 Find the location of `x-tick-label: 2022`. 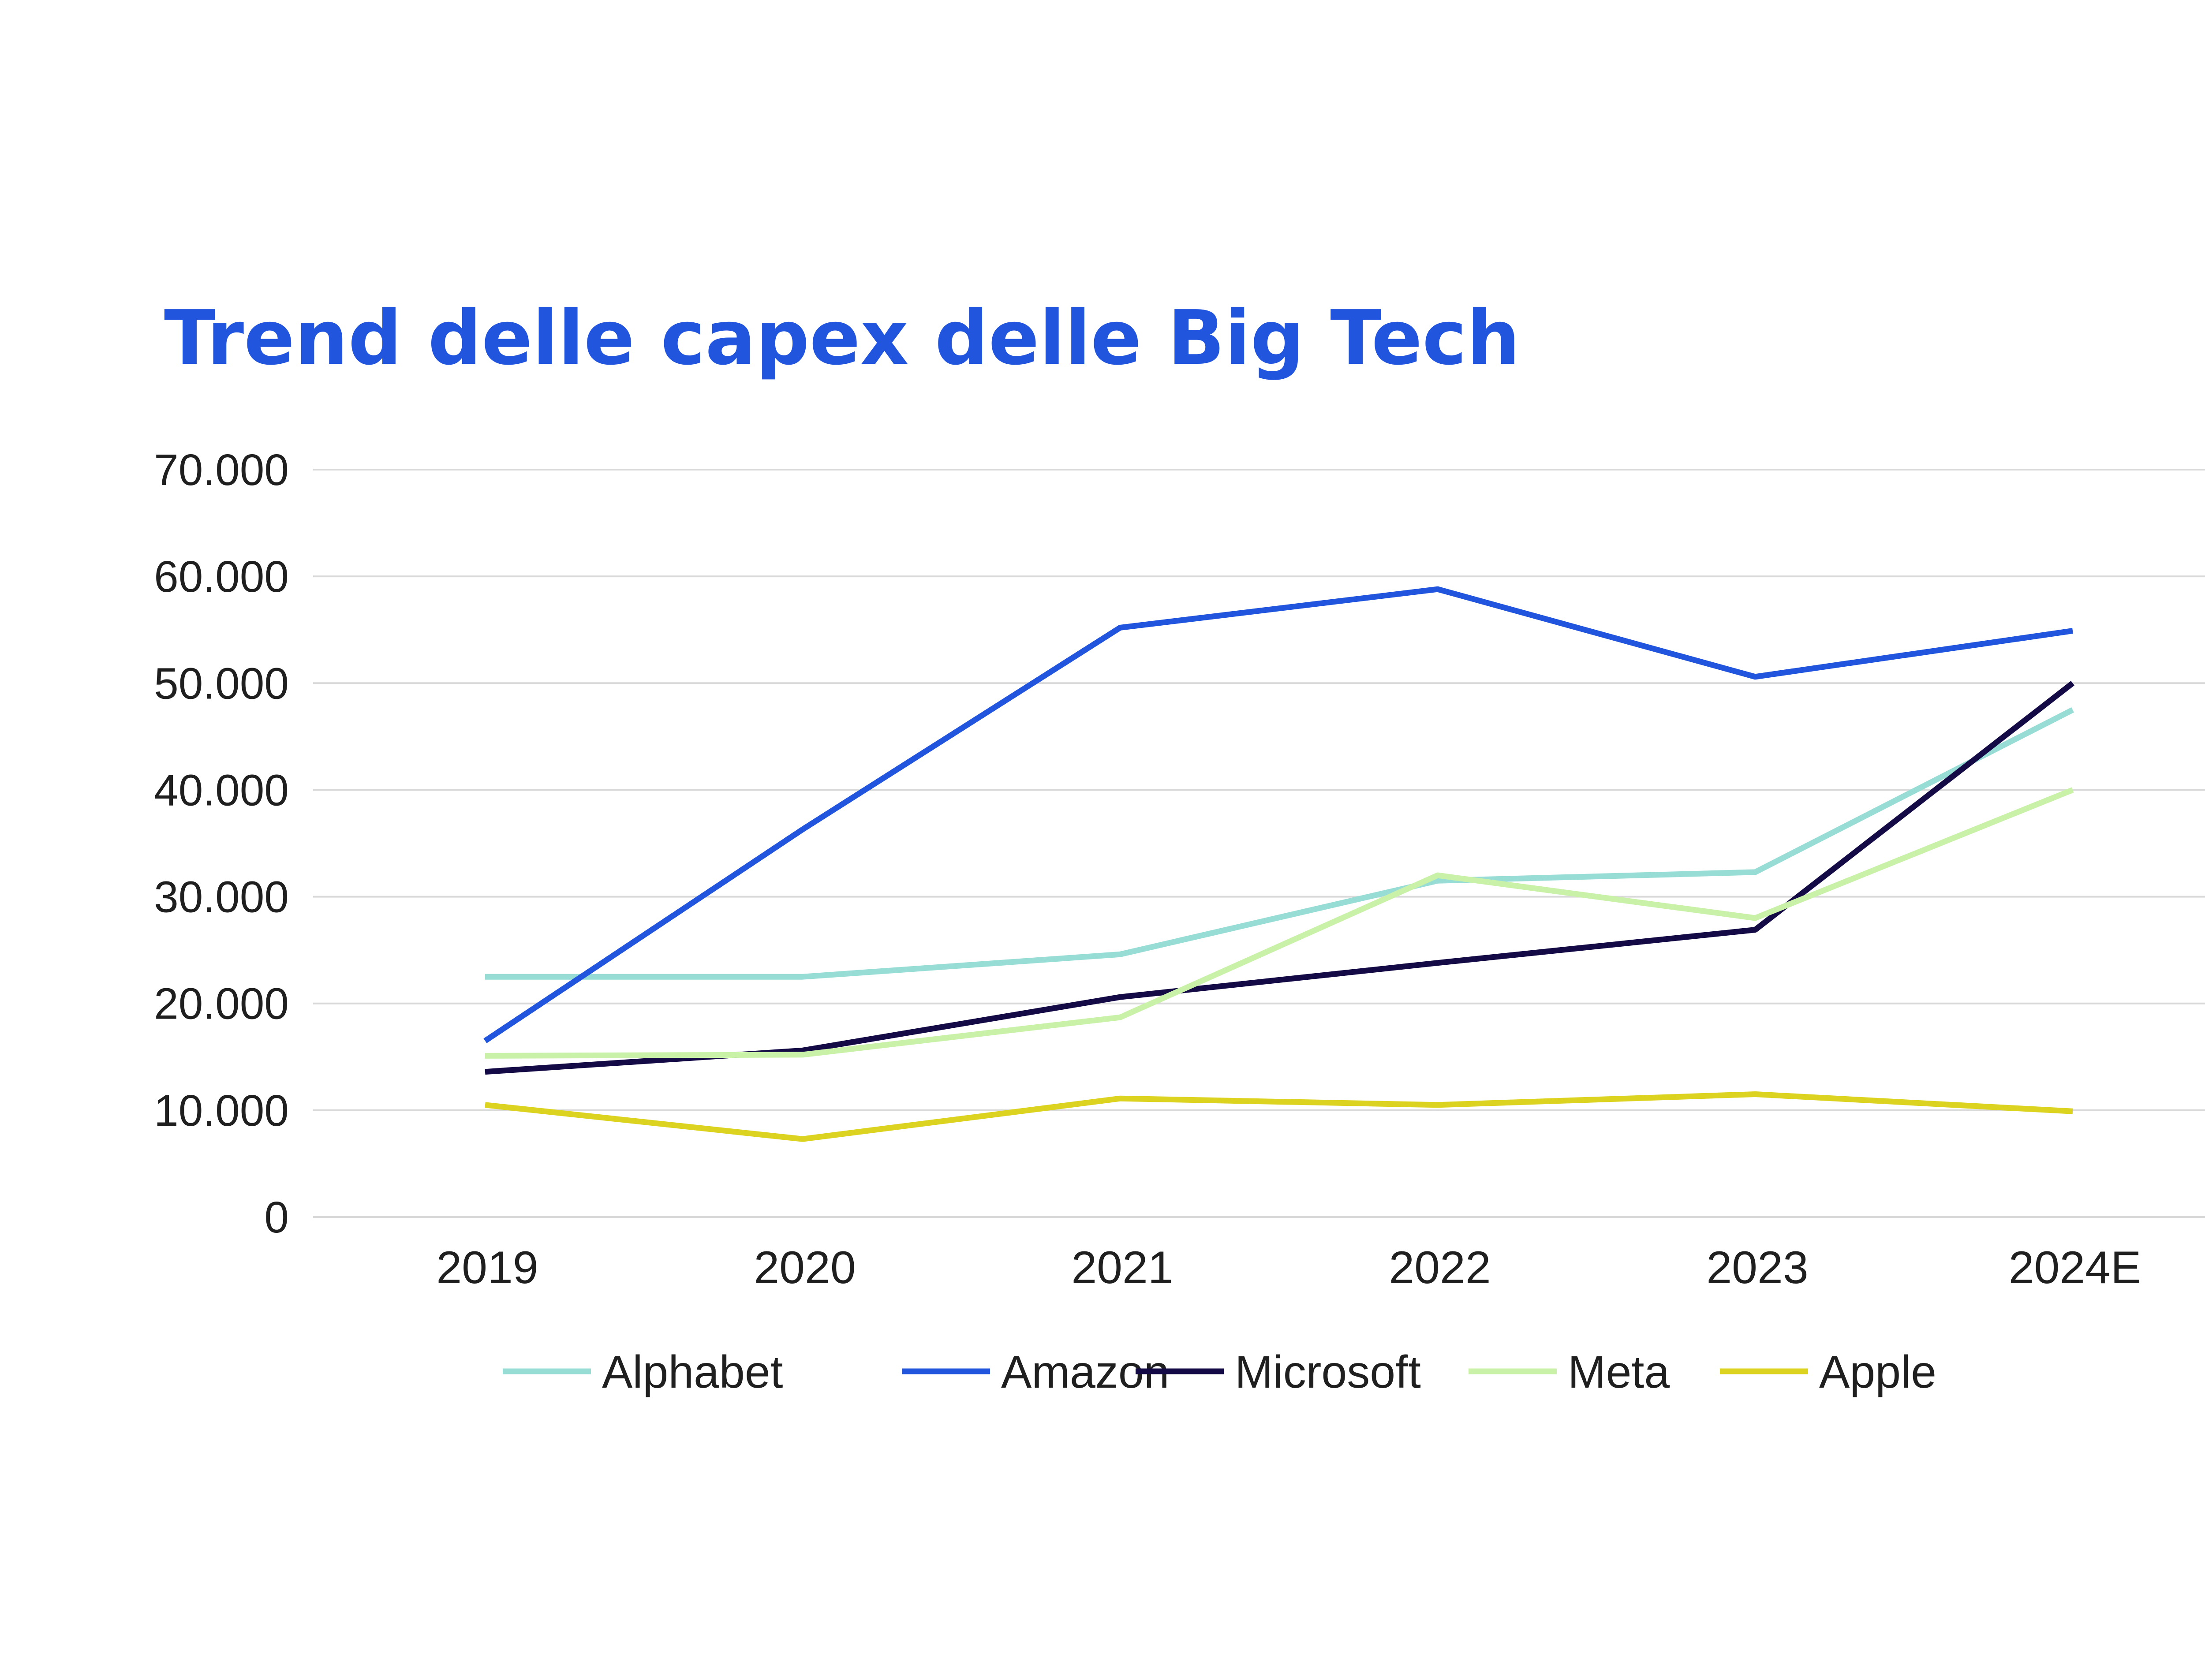

x-tick-label: 2022 is located at coordinates (1440, 1267).